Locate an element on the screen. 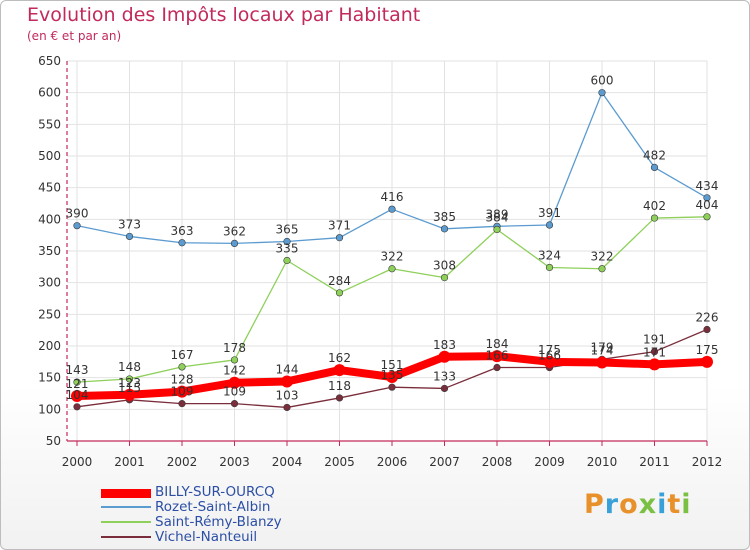 The height and width of the screenshot is (550, 750). x-tick-label: 2012 is located at coordinates (707, 462).